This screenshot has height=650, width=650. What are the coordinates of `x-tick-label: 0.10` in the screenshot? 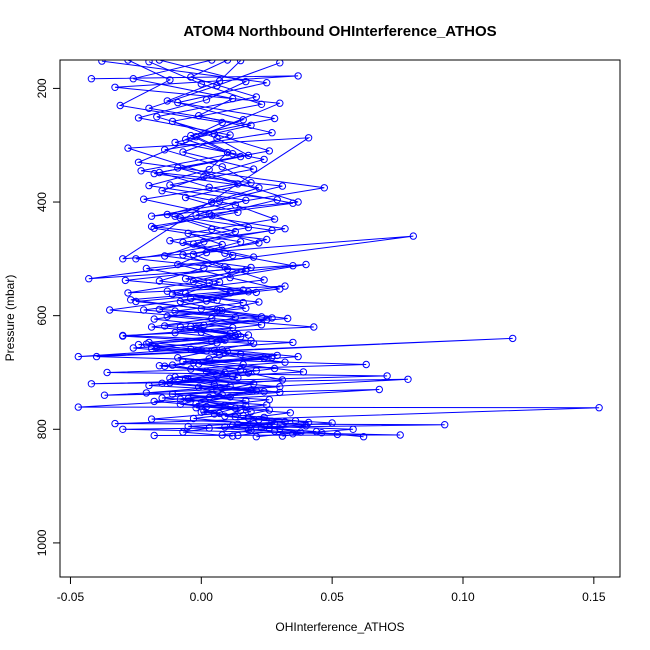 It's located at (463, 597).